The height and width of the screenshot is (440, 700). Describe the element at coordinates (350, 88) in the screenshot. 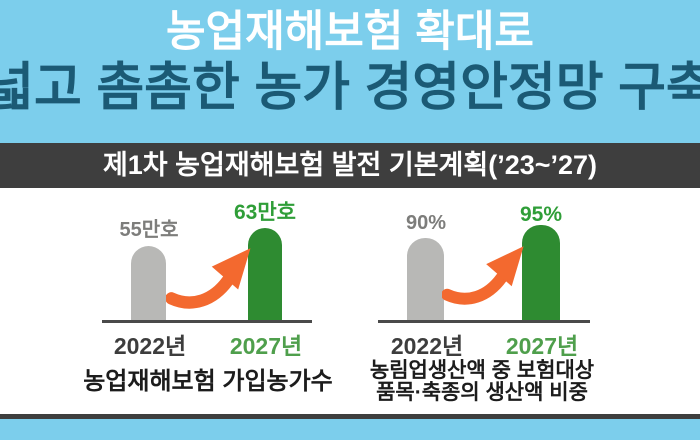

I see `main-title-line2: 넓고 촘촘한 농가 경영안정망 구축` at that location.